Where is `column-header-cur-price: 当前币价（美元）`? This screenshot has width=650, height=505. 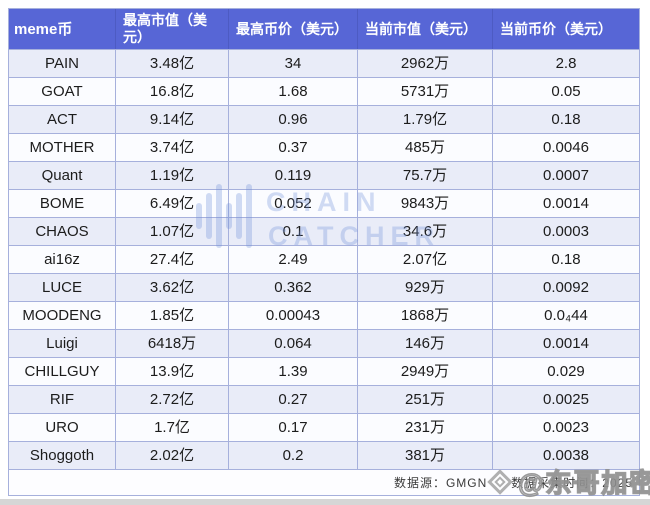 column-header-cur-price: 当前币价（美元） is located at coordinates (565, 29).